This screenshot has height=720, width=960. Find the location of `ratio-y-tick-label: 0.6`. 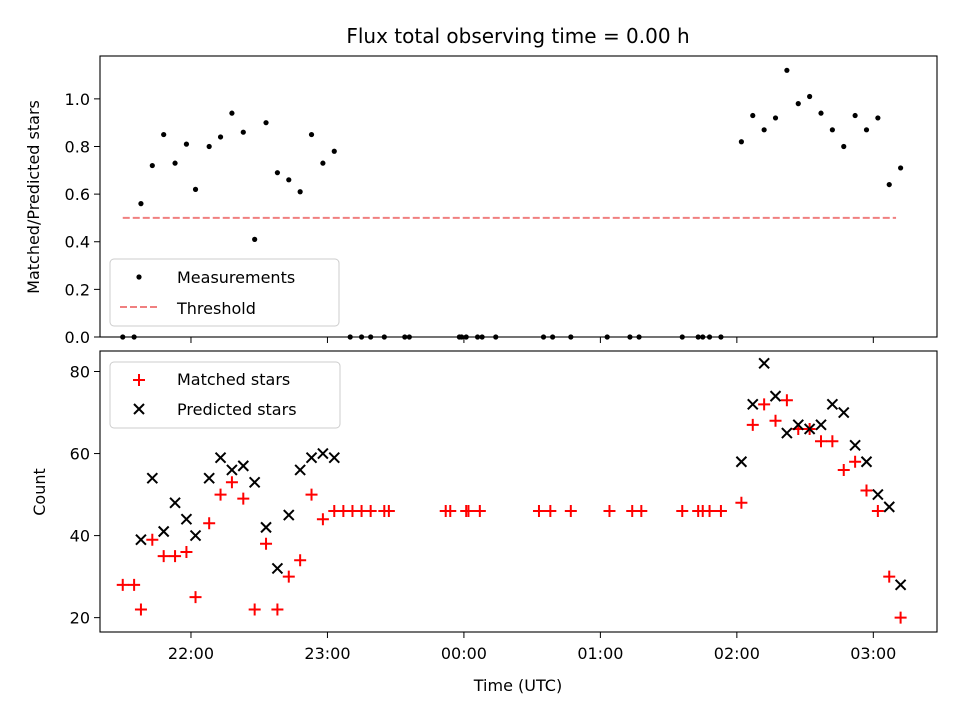

ratio-y-tick-label: 0.6 is located at coordinates (77, 194).